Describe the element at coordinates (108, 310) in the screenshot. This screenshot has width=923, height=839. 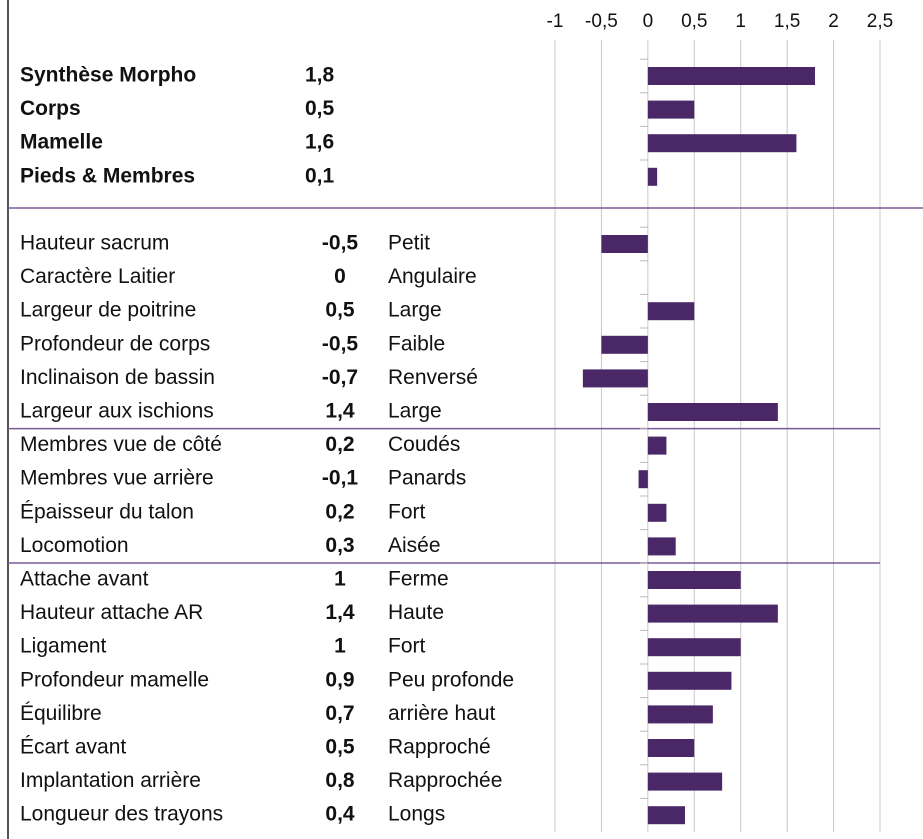
I see `category-label: Largeur de poitrine` at that location.